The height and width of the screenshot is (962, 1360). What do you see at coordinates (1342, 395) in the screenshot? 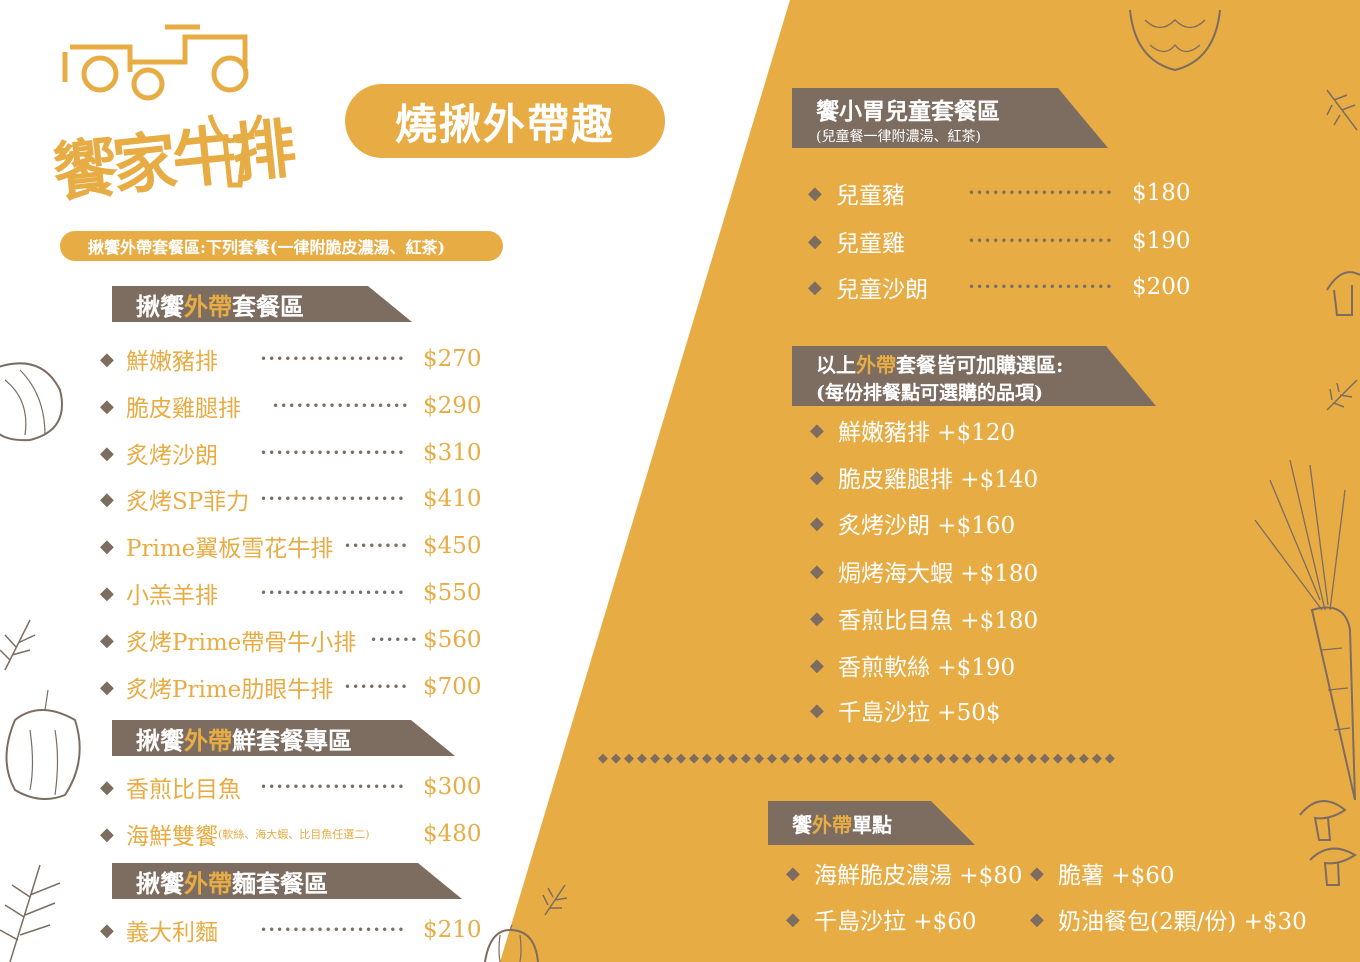
I see `herb-sprig-right-icon` at bounding box center [1342, 395].